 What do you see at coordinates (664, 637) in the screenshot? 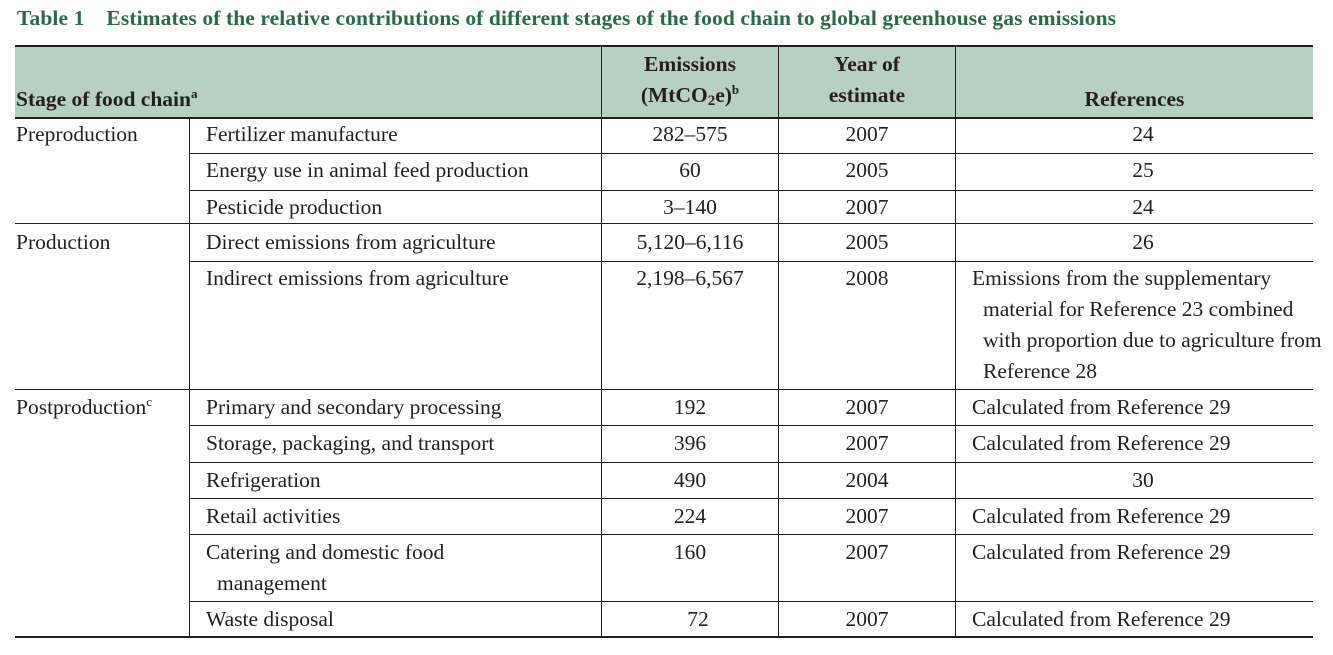
I see `bottom-rule` at bounding box center [664, 637].